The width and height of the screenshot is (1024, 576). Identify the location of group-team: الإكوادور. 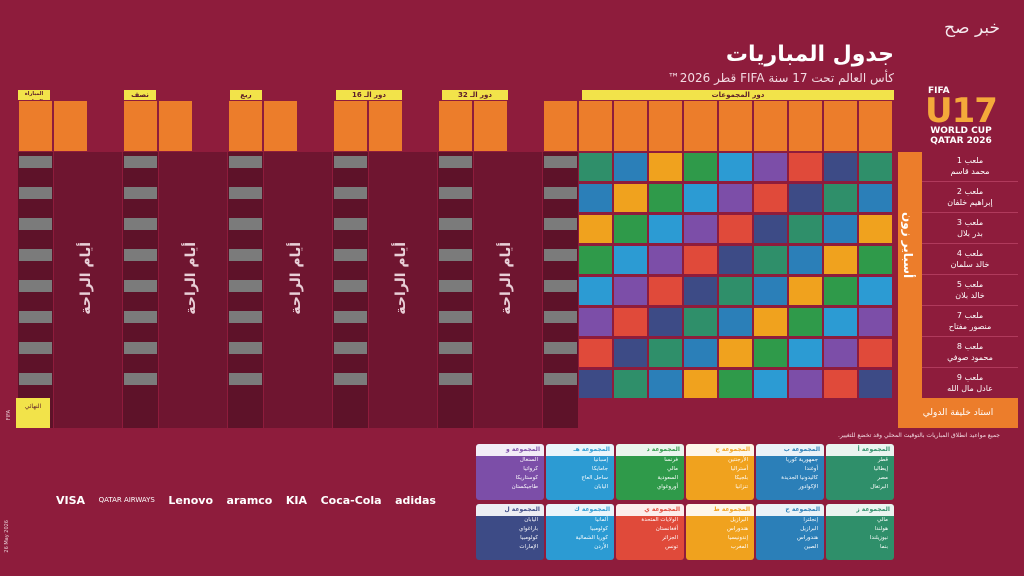
(808, 487).